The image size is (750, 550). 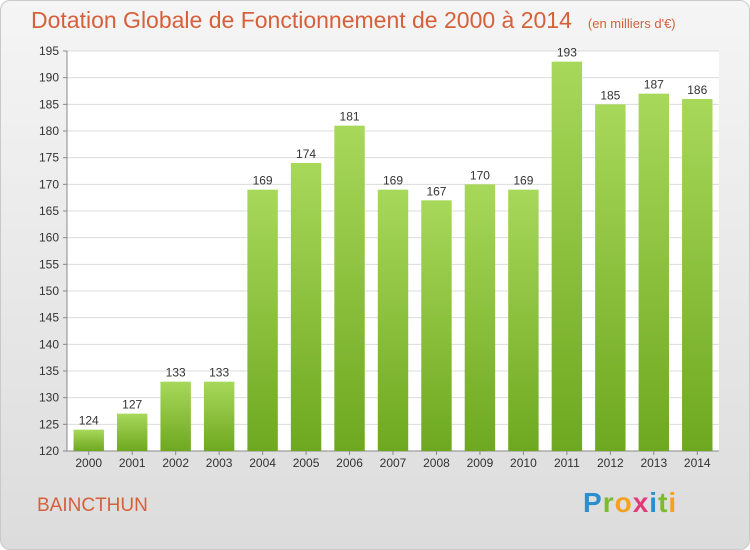 What do you see at coordinates (436, 191) in the screenshot?
I see `data-label: 167` at bounding box center [436, 191].